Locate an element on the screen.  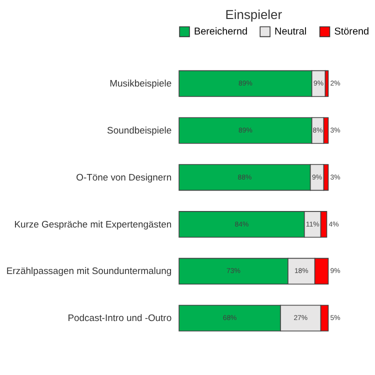
chart-title: Einspieler is located at coordinates (254, 14).